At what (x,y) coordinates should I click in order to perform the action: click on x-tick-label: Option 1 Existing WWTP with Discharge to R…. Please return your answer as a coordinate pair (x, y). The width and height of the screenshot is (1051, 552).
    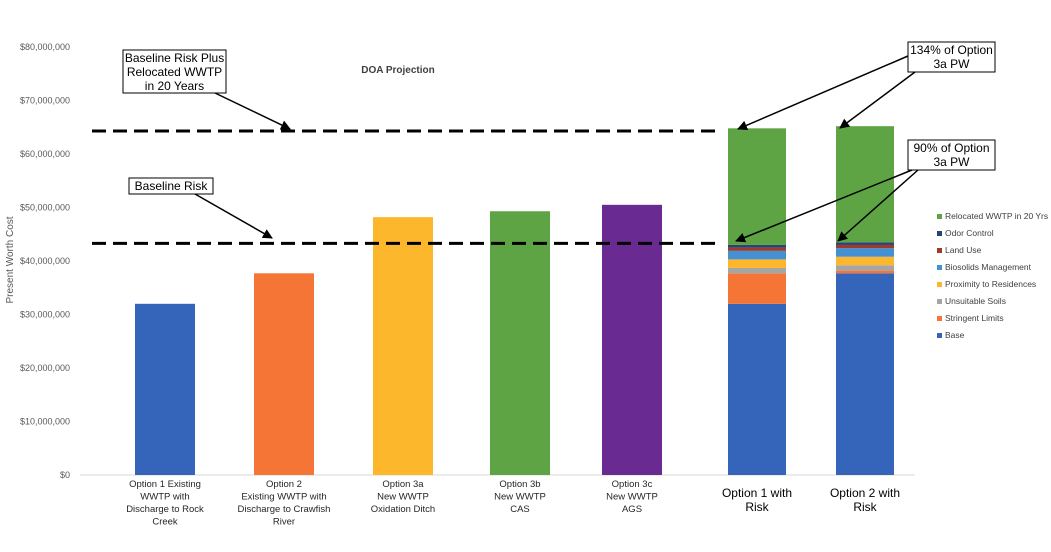
    Looking at the image, I should click on (165, 503).